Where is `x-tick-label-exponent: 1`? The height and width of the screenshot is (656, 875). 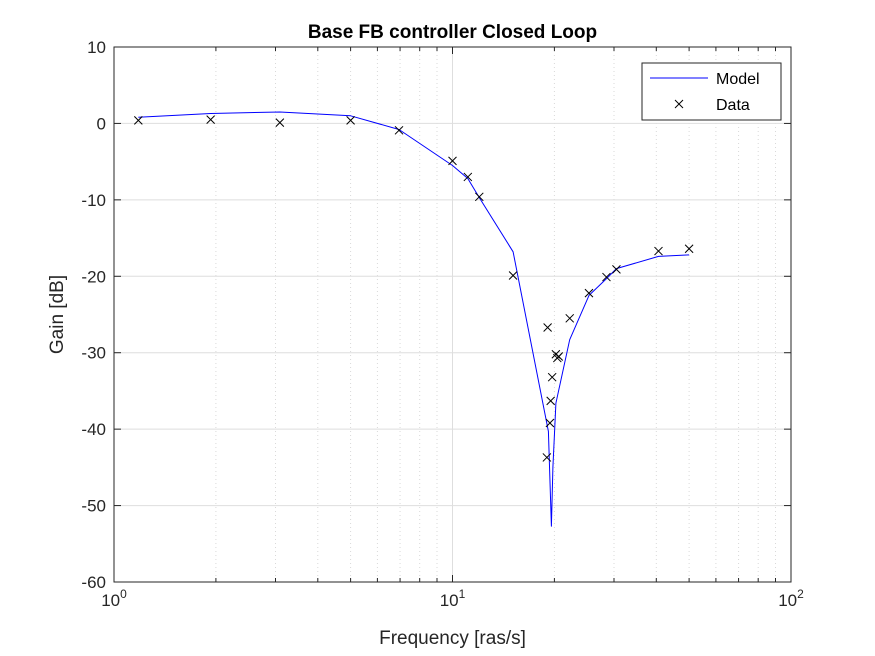 x-tick-label-exponent: 1 is located at coordinates (462, 594).